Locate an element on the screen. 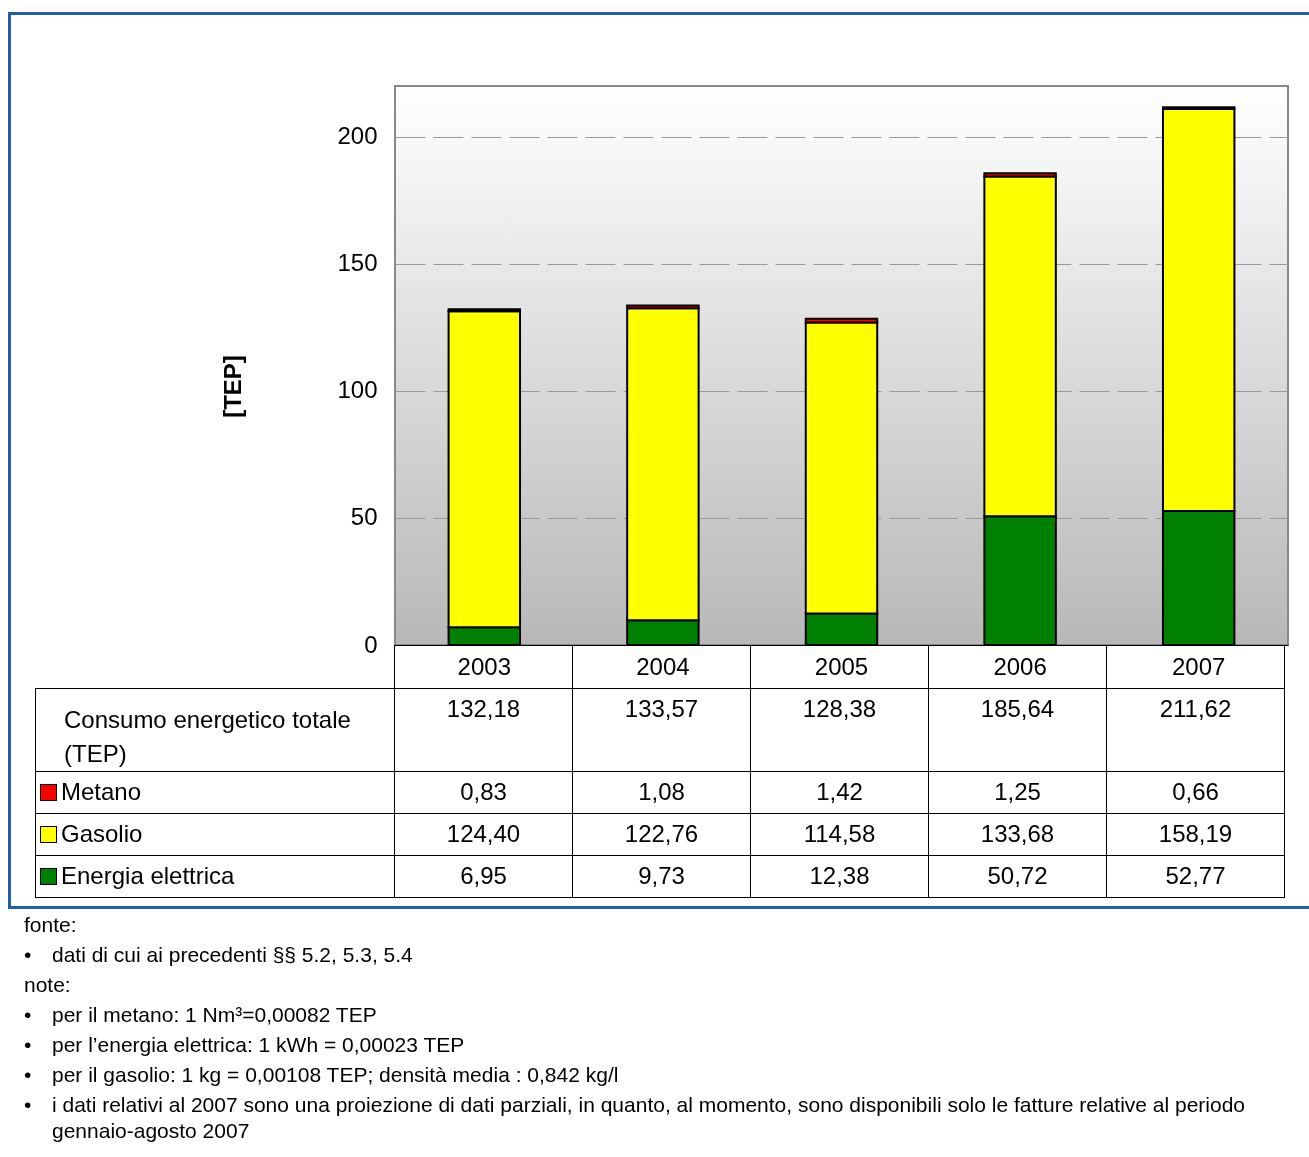 This screenshot has height=1157, width=1309. data-label: 1,08 is located at coordinates (661, 792).